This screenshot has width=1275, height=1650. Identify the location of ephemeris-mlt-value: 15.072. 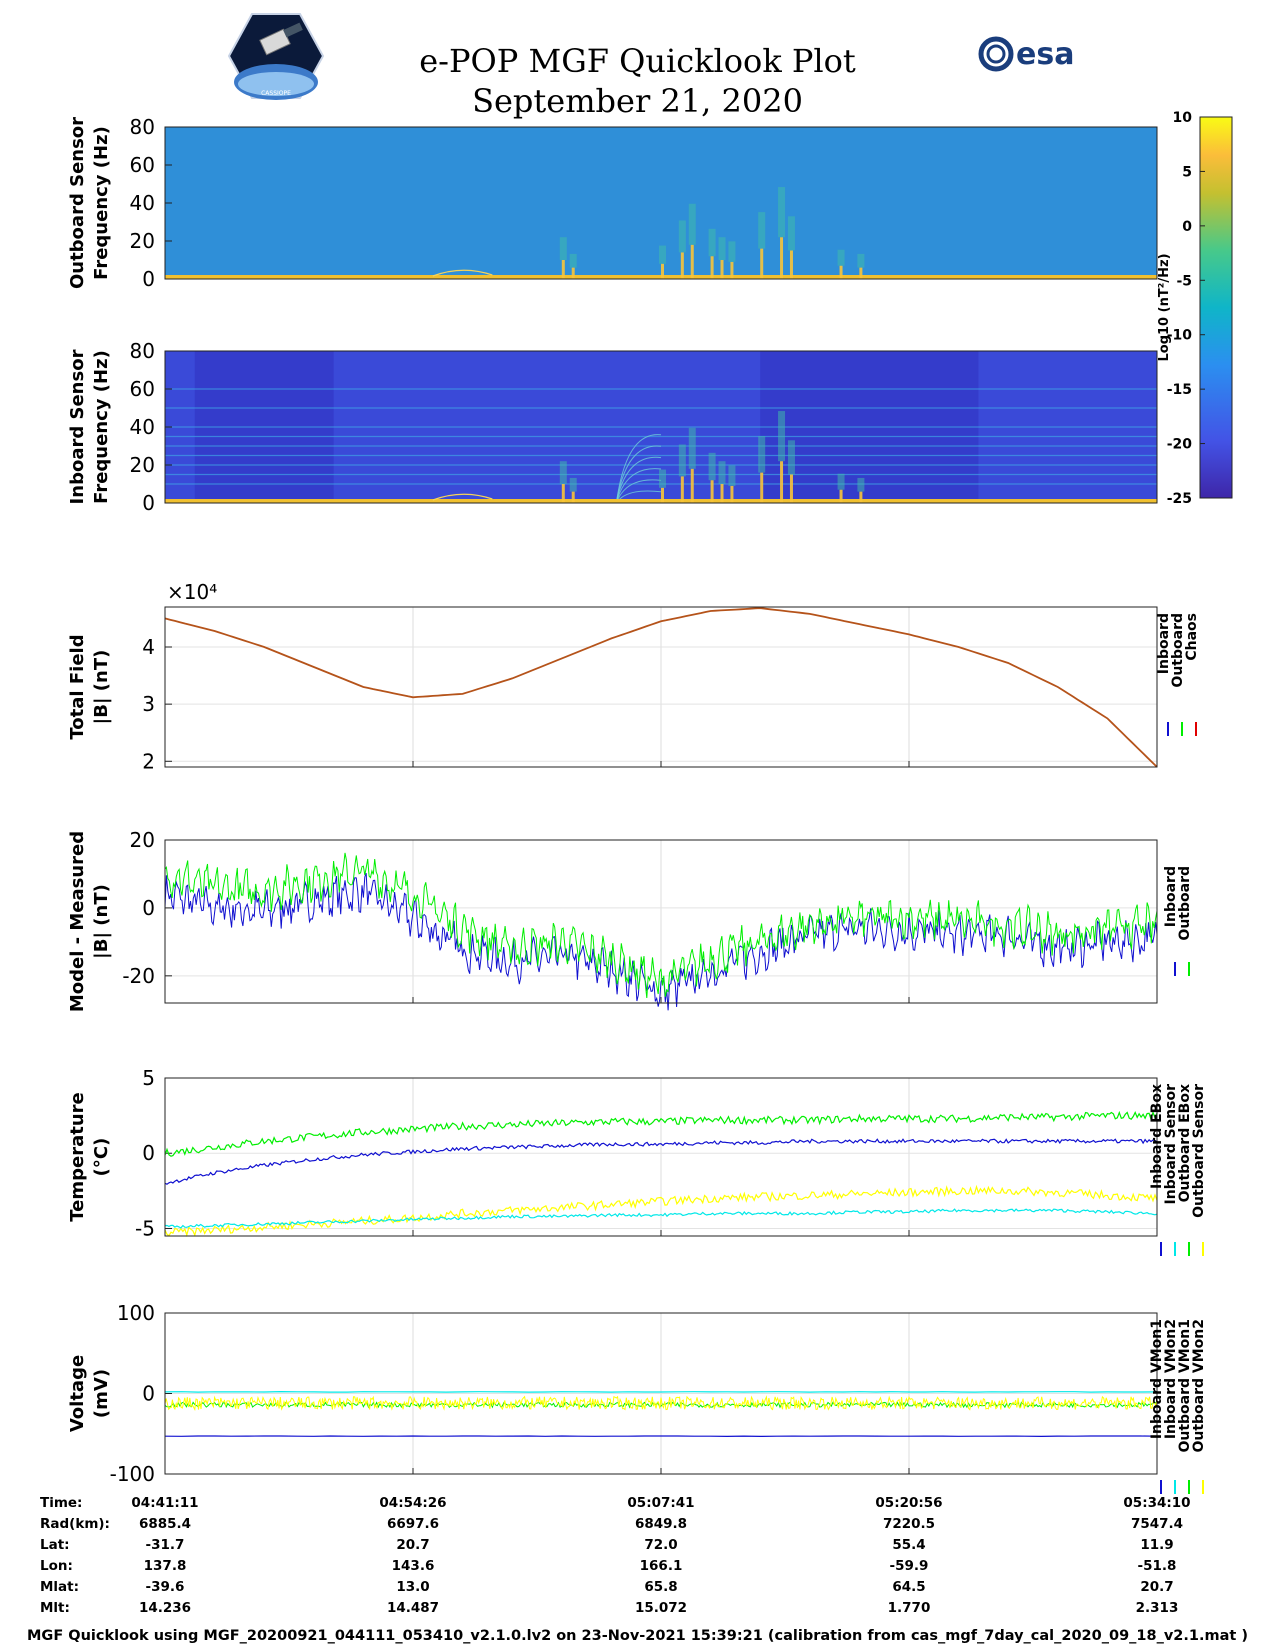
(661, 1608).